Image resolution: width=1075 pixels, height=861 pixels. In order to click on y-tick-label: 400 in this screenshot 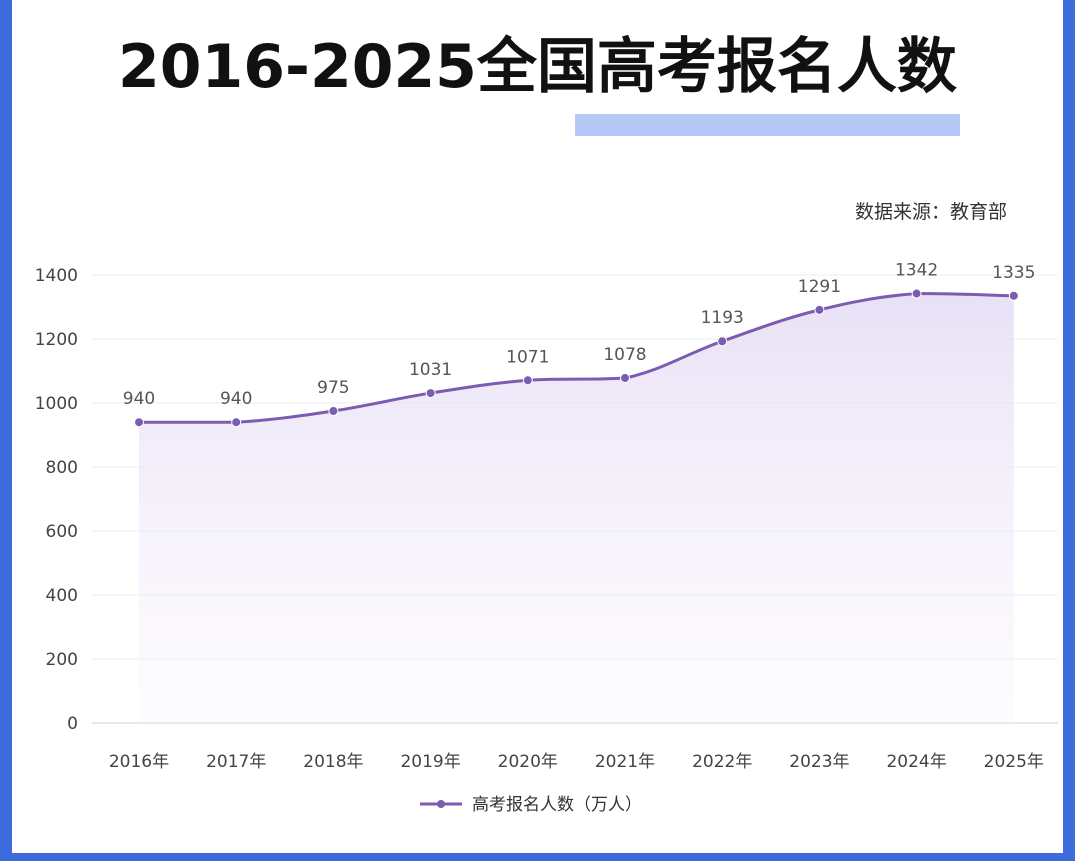, I will do `click(62, 596)`.